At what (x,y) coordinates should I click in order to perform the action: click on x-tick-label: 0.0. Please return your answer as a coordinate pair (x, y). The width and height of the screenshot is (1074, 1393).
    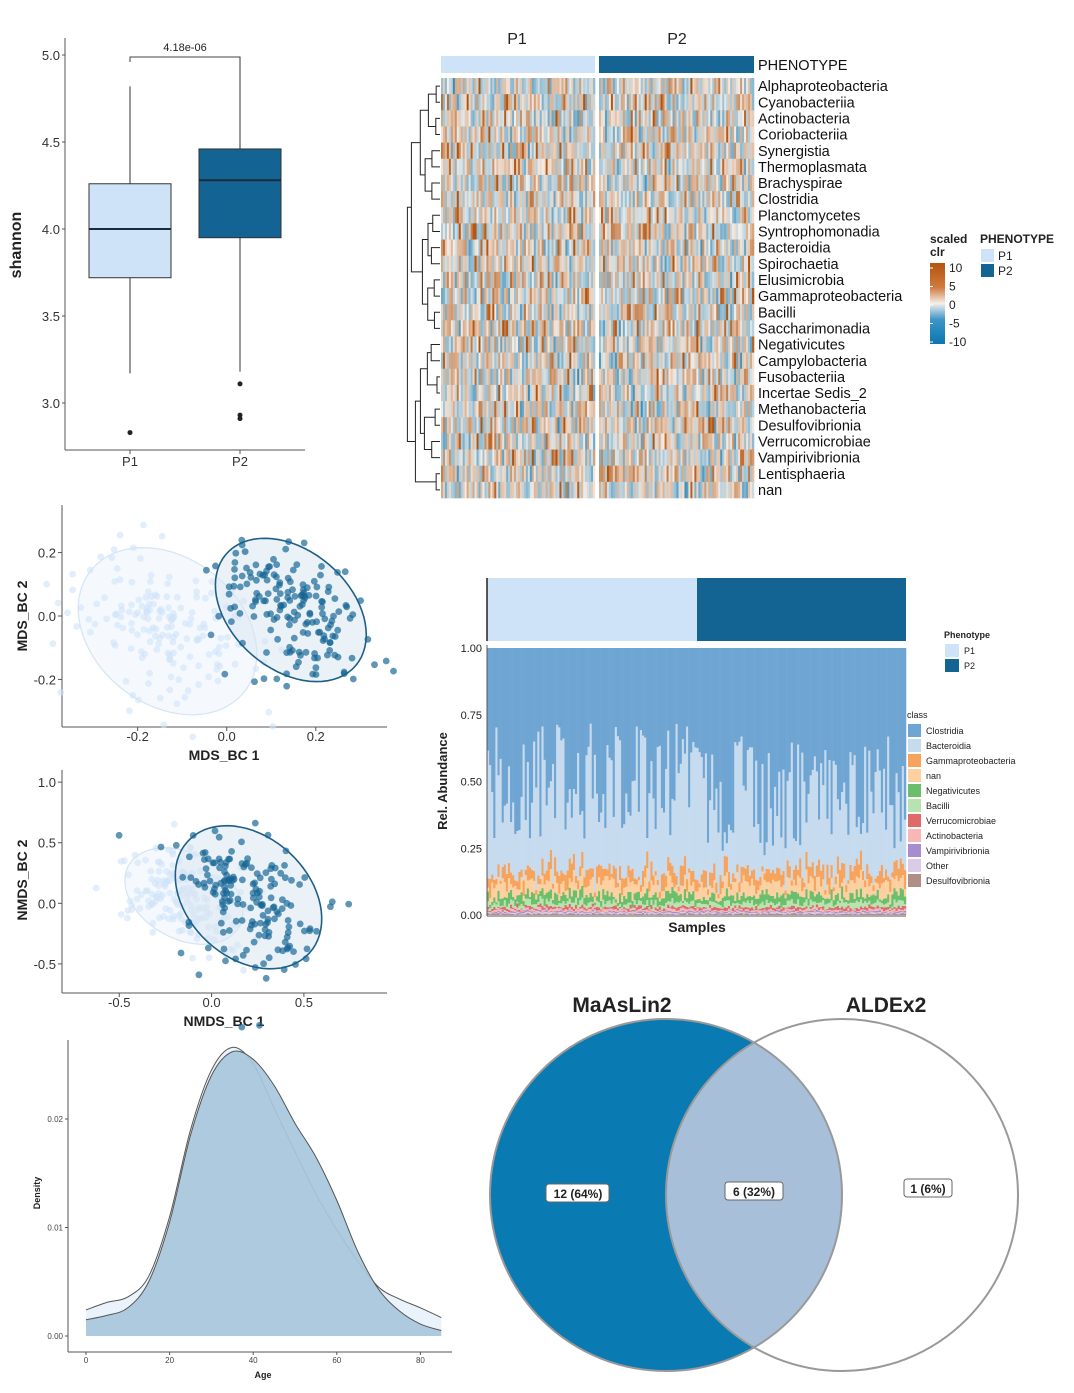
    Looking at the image, I should click on (212, 1002).